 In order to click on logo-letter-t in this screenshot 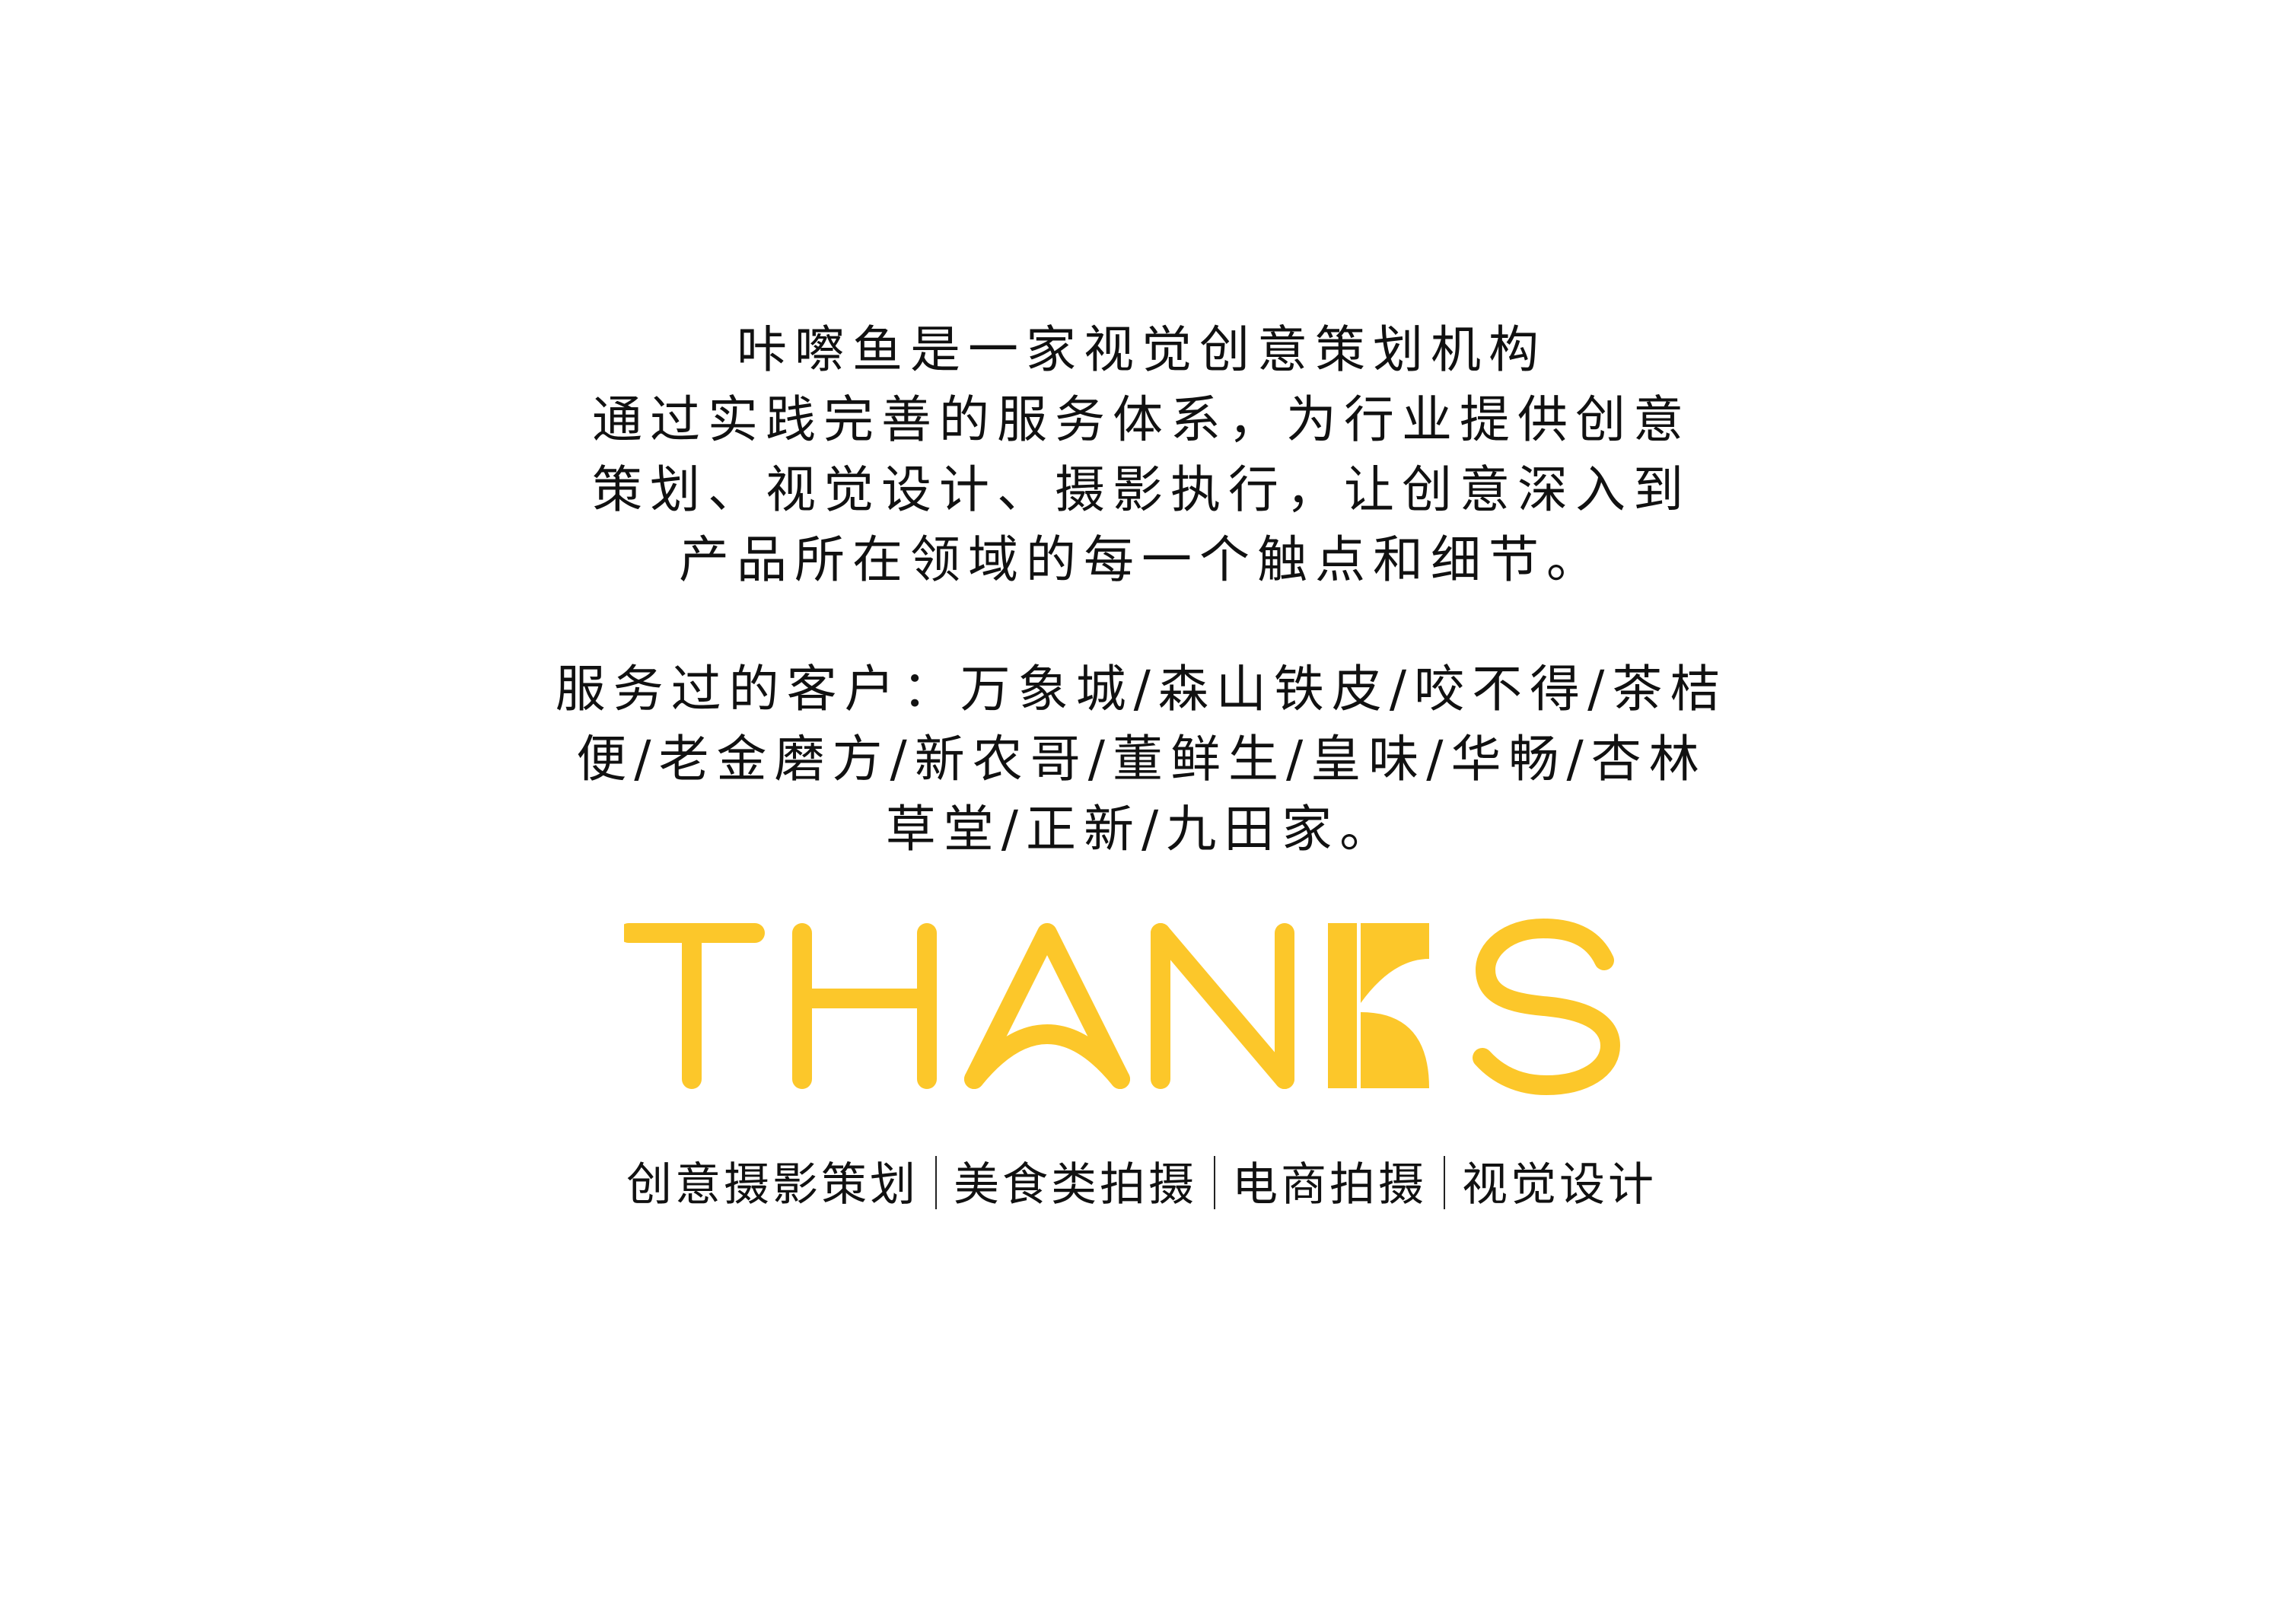, I will do `click(694, 1006)`.